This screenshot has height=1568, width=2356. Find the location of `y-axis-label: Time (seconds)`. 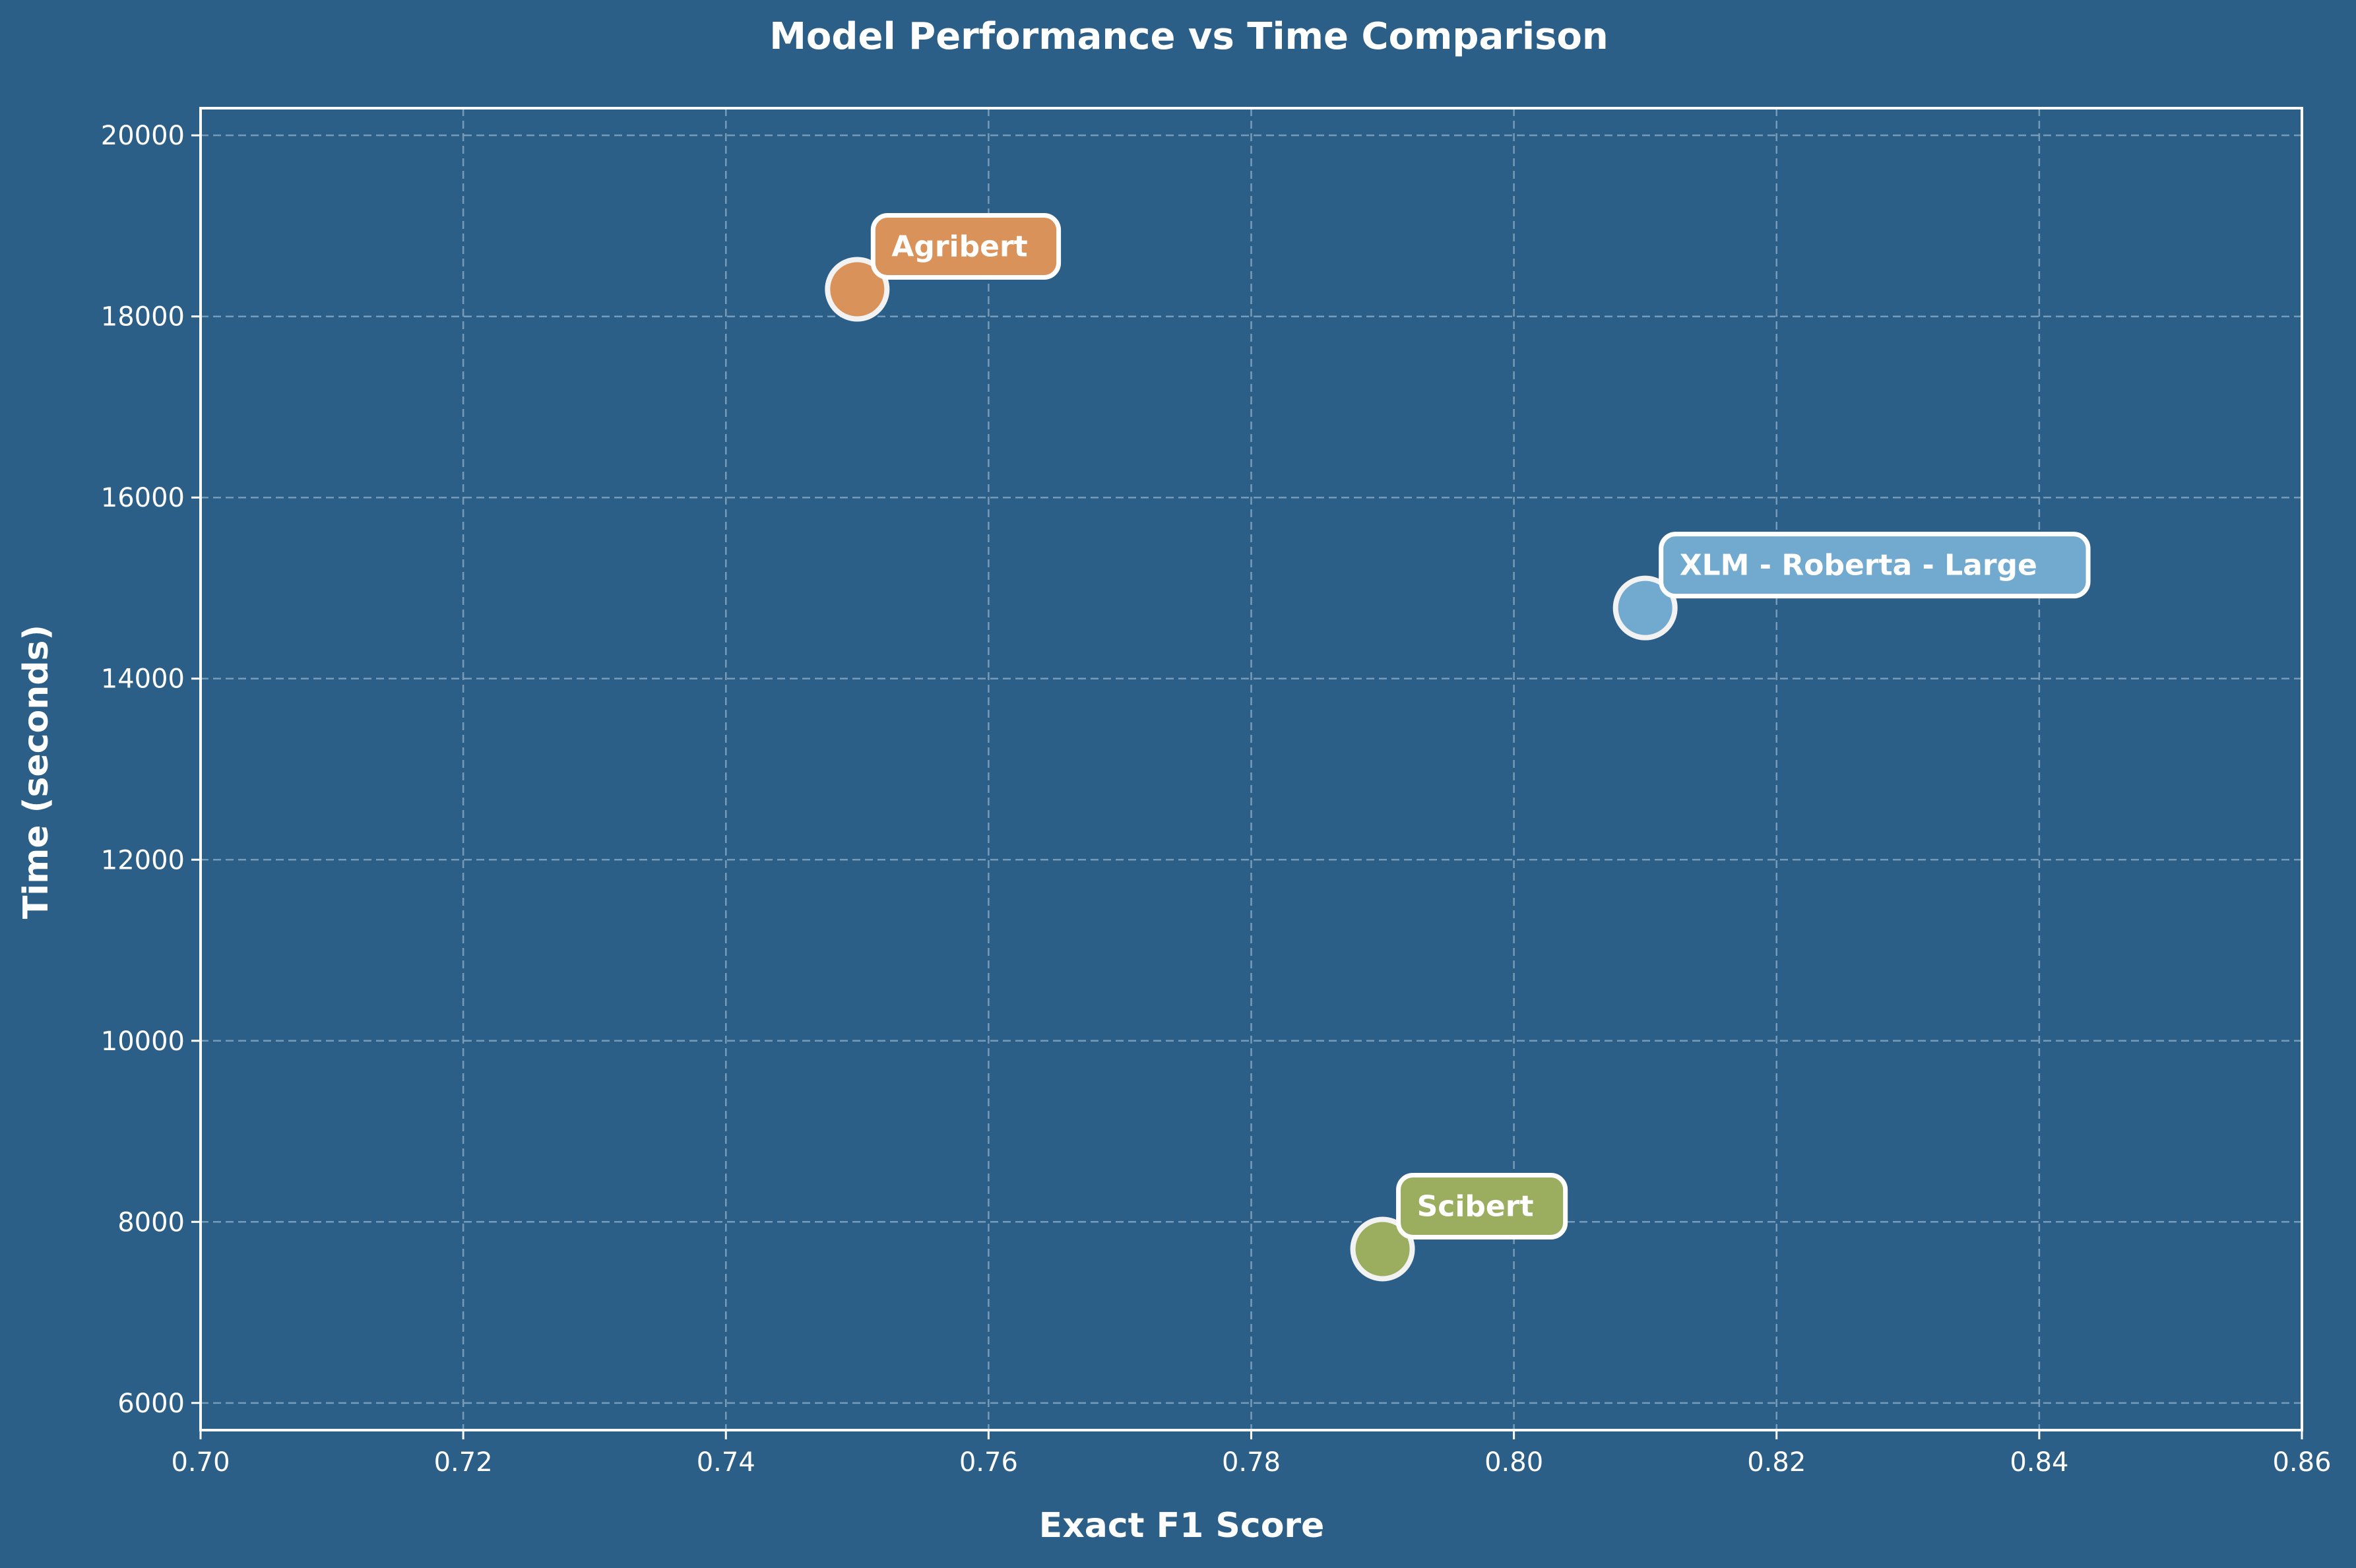

y-axis-label: Time (seconds) is located at coordinates (36, 772).